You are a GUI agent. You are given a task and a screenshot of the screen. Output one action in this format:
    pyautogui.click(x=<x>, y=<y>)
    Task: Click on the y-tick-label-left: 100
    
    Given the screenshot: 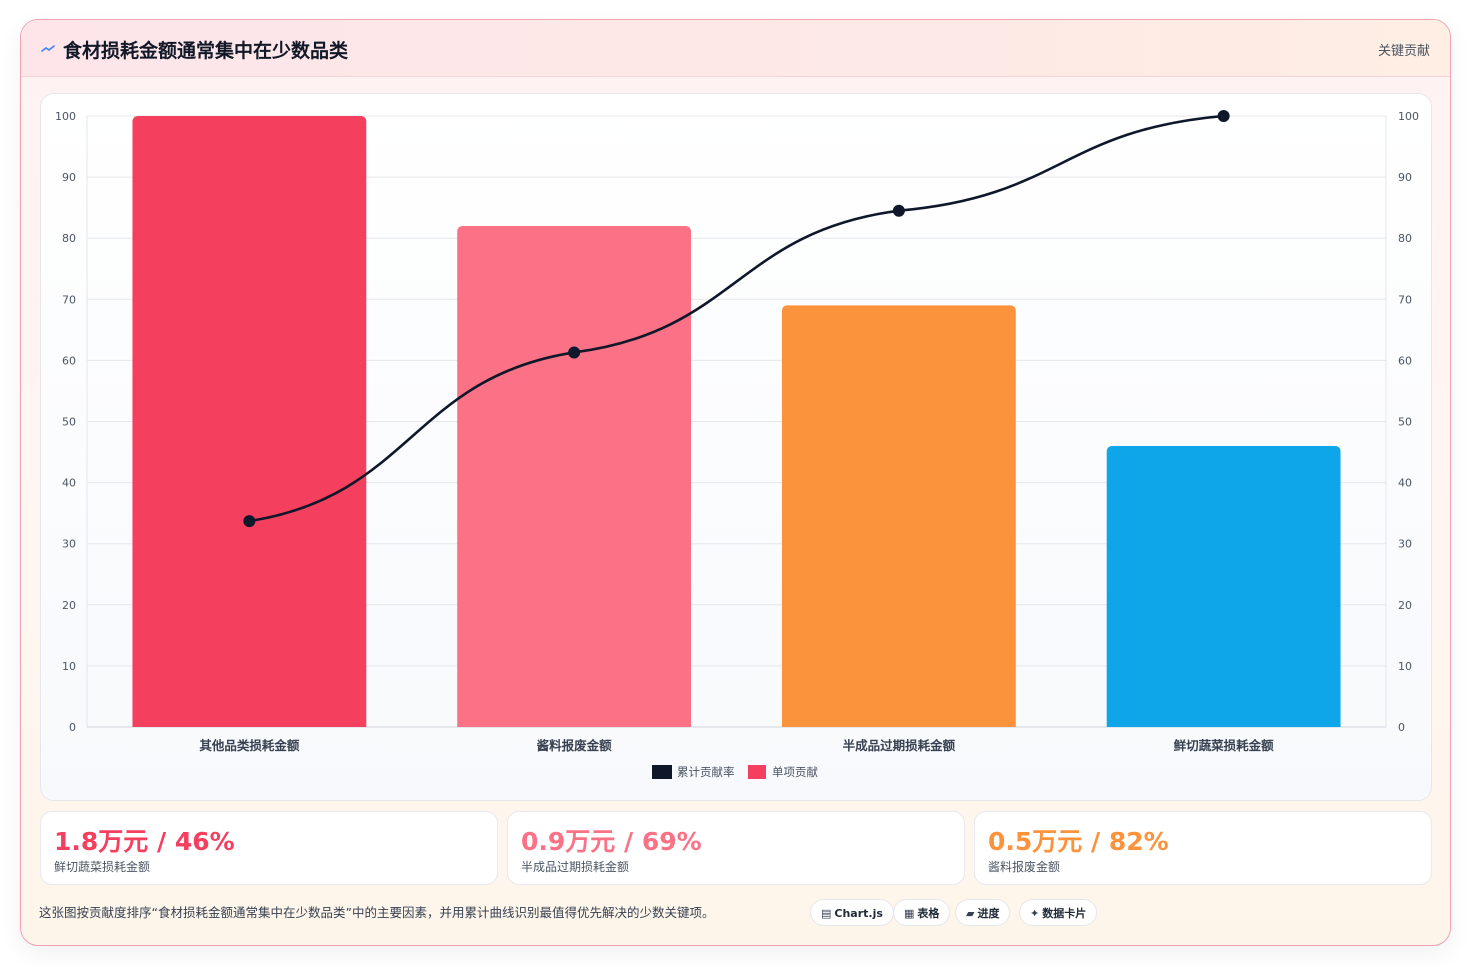 What is the action you would take?
    pyautogui.click(x=65, y=116)
    